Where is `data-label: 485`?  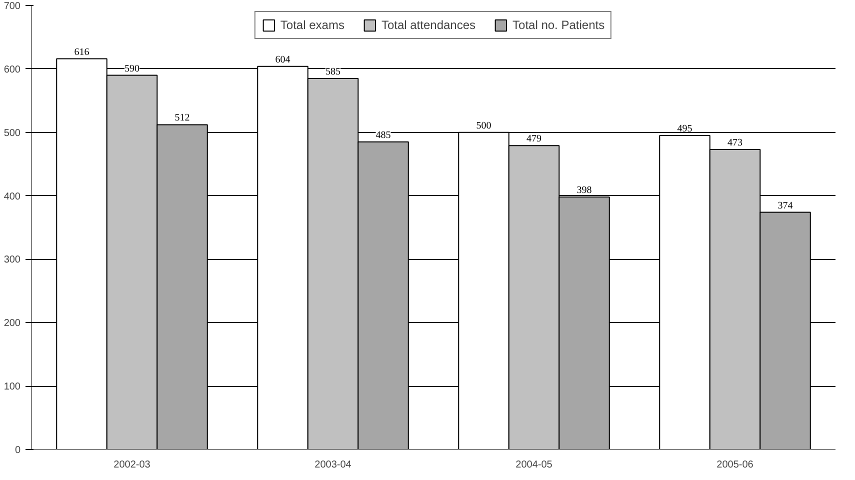
data-label: 485 is located at coordinates (383, 135).